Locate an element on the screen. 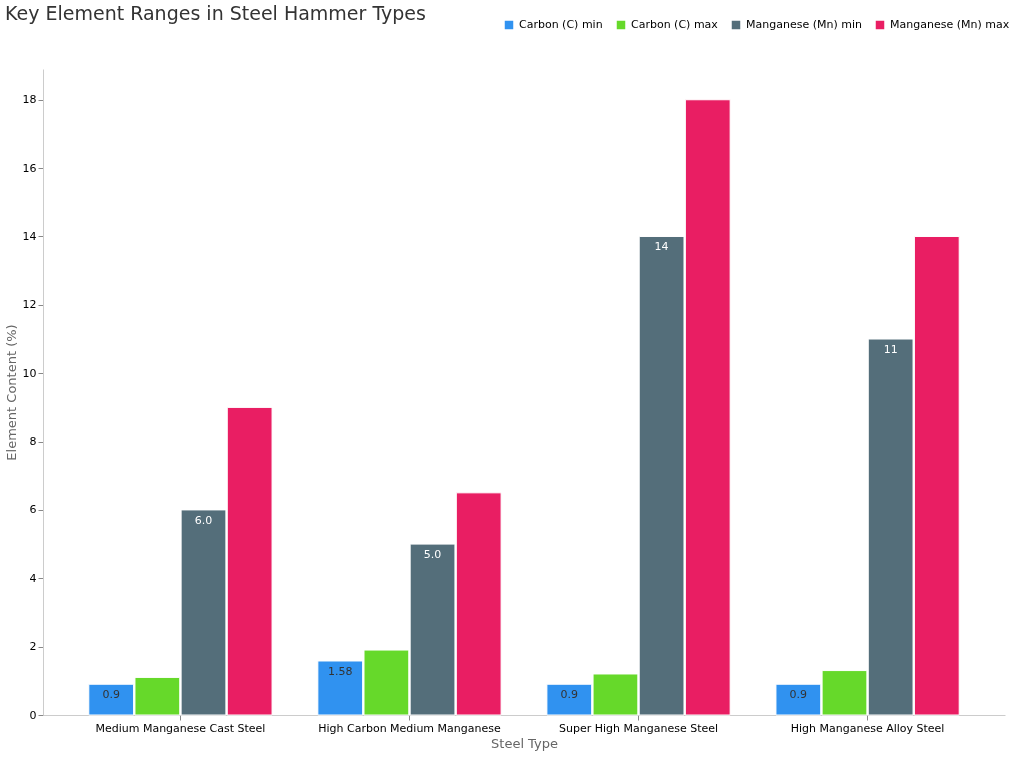  y-tick-label: 10 is located at coordinates (29, 373).